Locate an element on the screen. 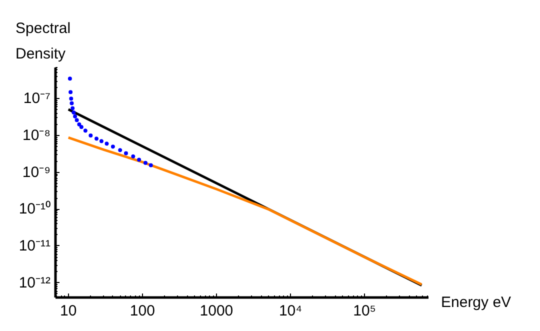  y-tick-label: 10⁻⁸ is located at coordinates (36, 135).